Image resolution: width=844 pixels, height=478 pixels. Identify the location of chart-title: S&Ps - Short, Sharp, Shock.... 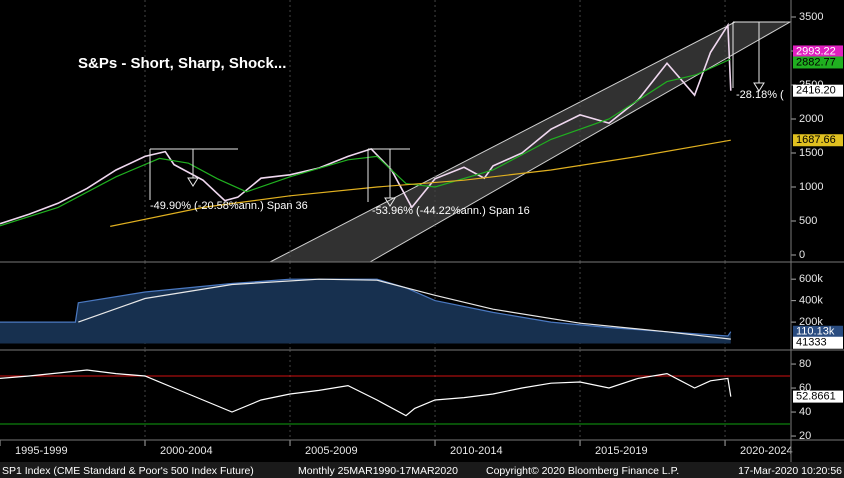
(182, 63).